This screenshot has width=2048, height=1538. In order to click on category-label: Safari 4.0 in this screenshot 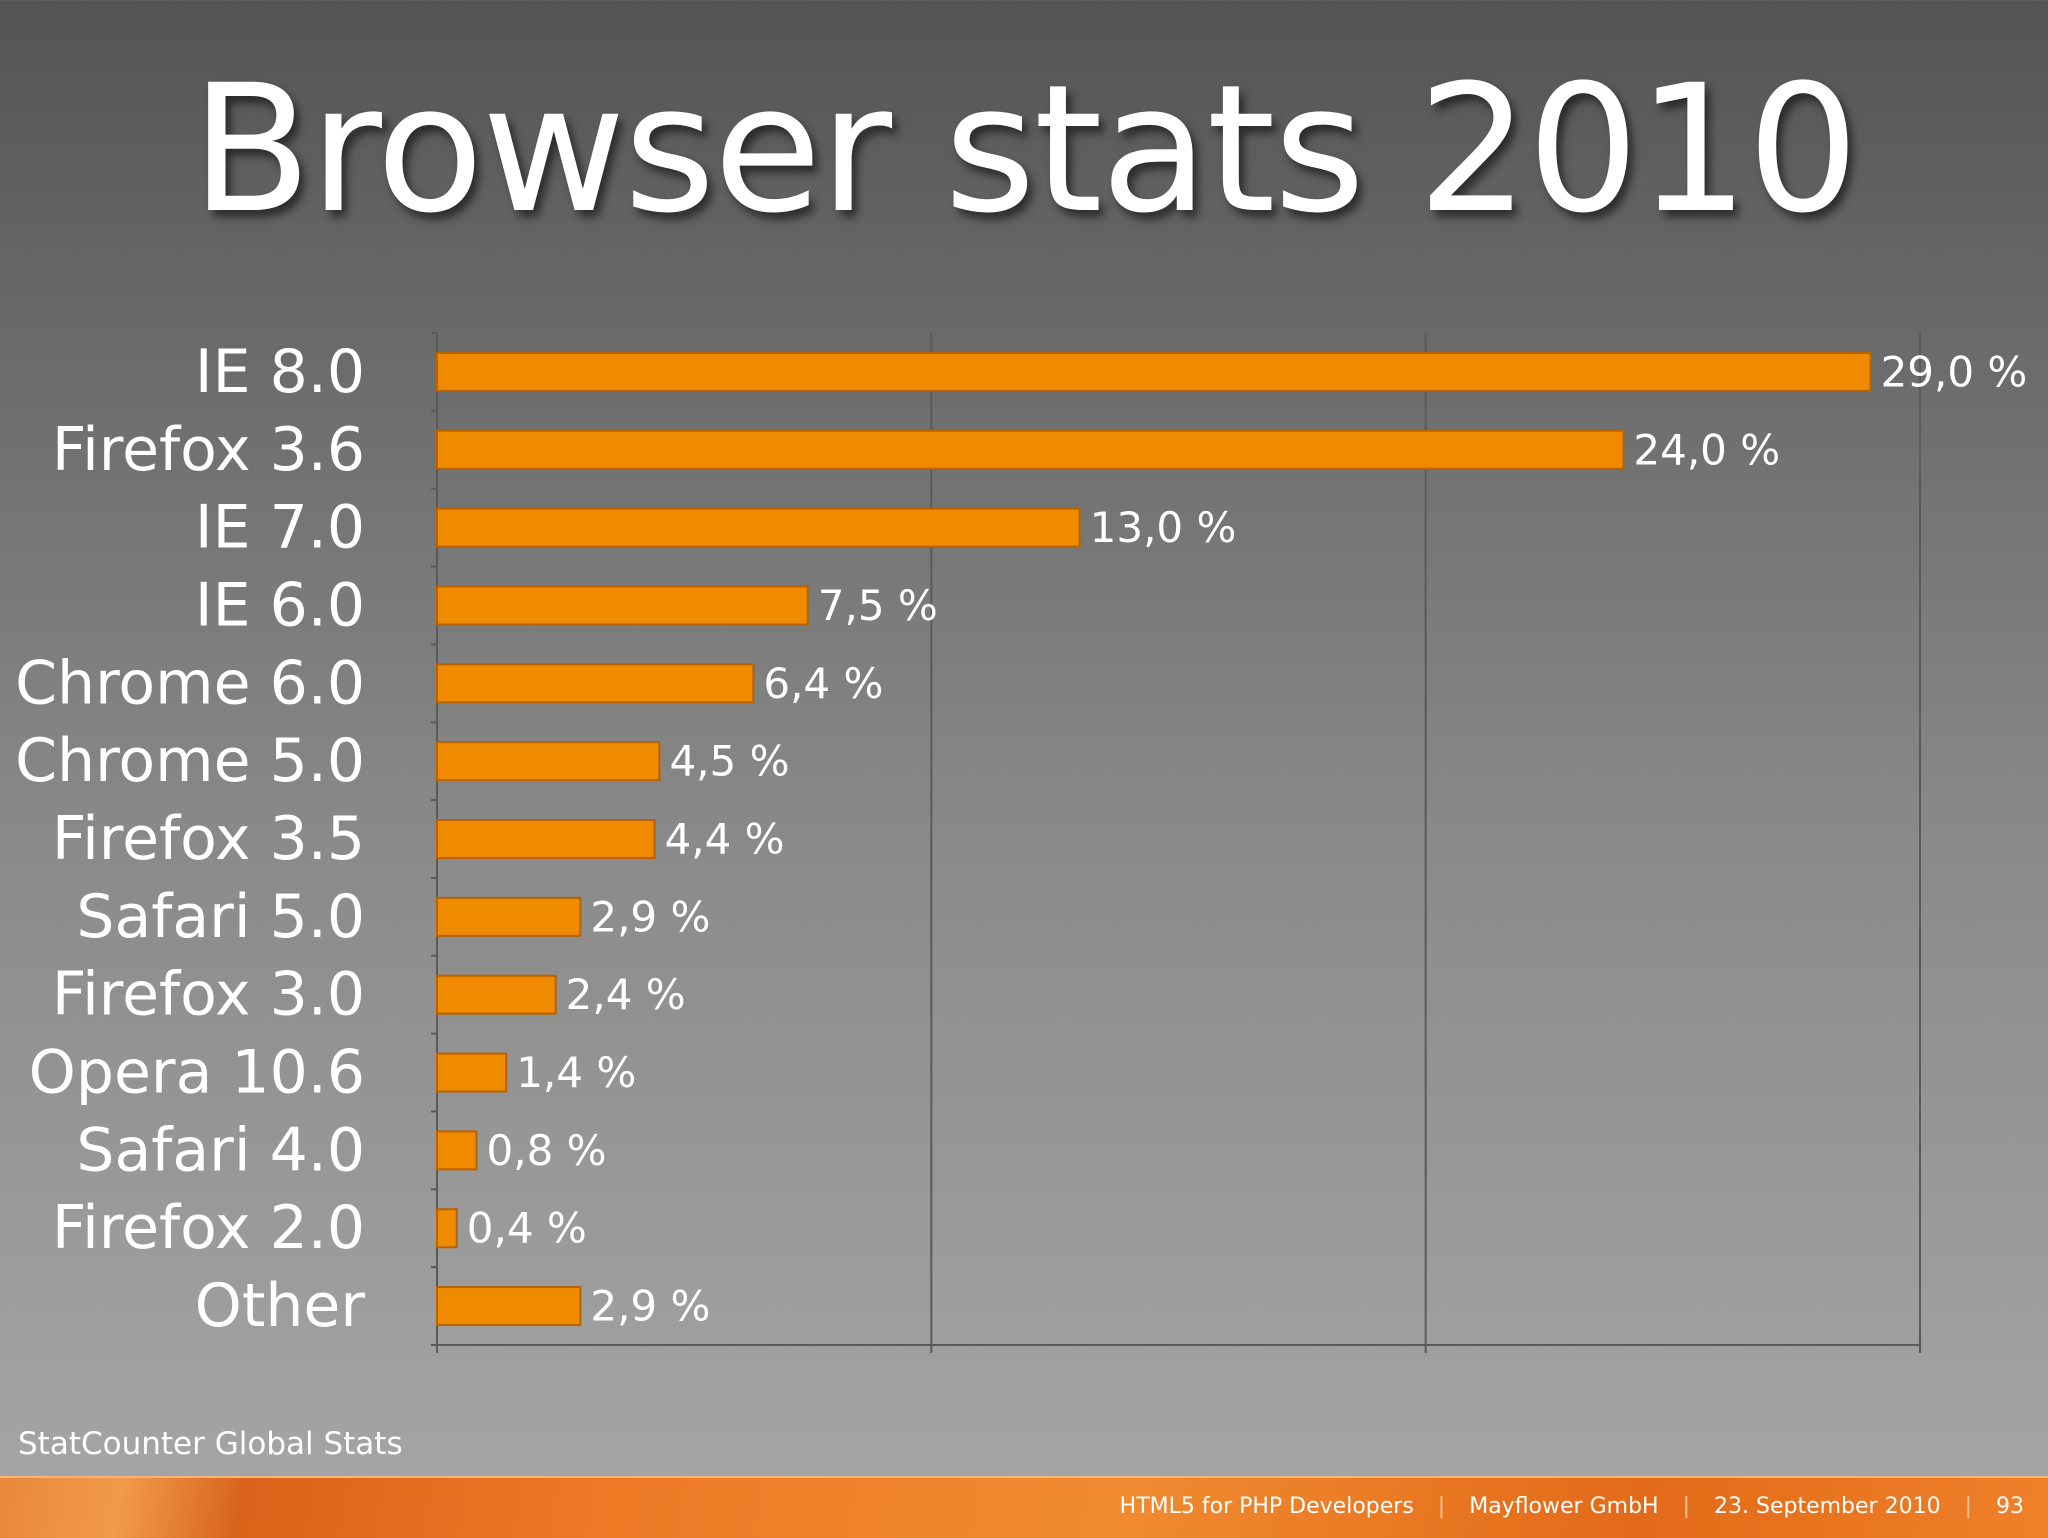, I will do `click(220, 1150)`.